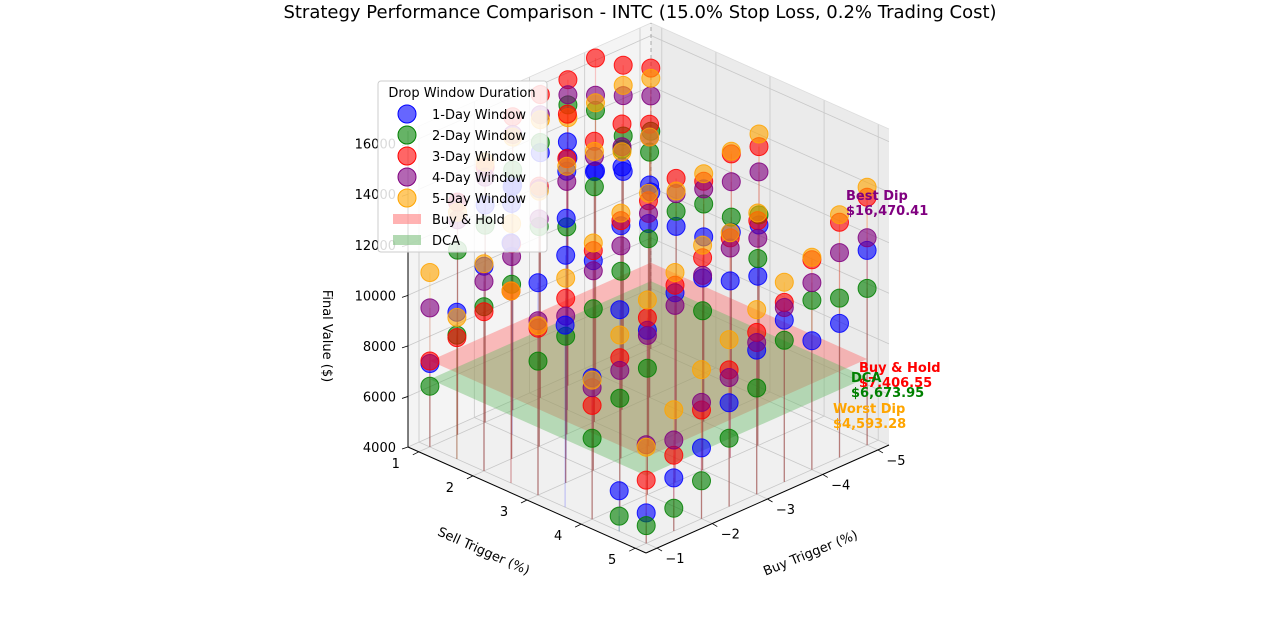 The image size is (1280, 620). Describe the element at coordinates (887, 204) in the screenshot. I see `annotation-best-dip: Best Dip $16,470.41` at that location.